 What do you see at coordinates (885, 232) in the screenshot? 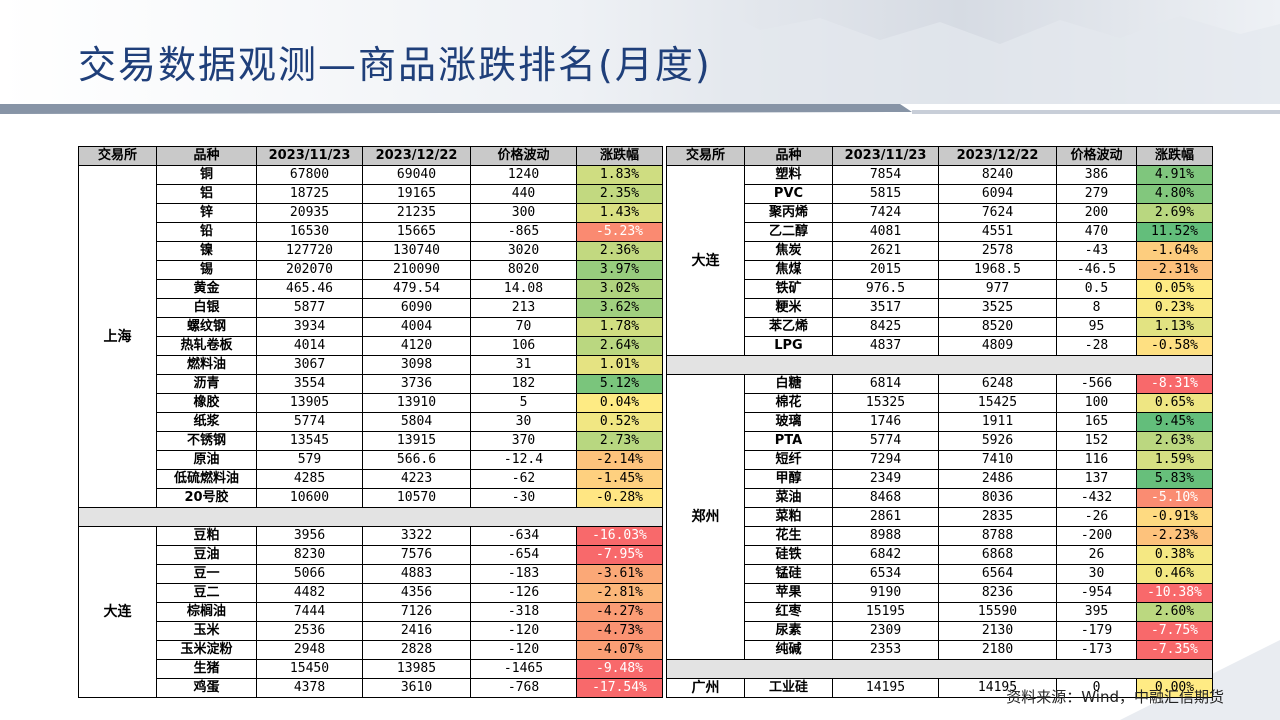
I see `price-start: 4081` at bounding box center [885, 232].